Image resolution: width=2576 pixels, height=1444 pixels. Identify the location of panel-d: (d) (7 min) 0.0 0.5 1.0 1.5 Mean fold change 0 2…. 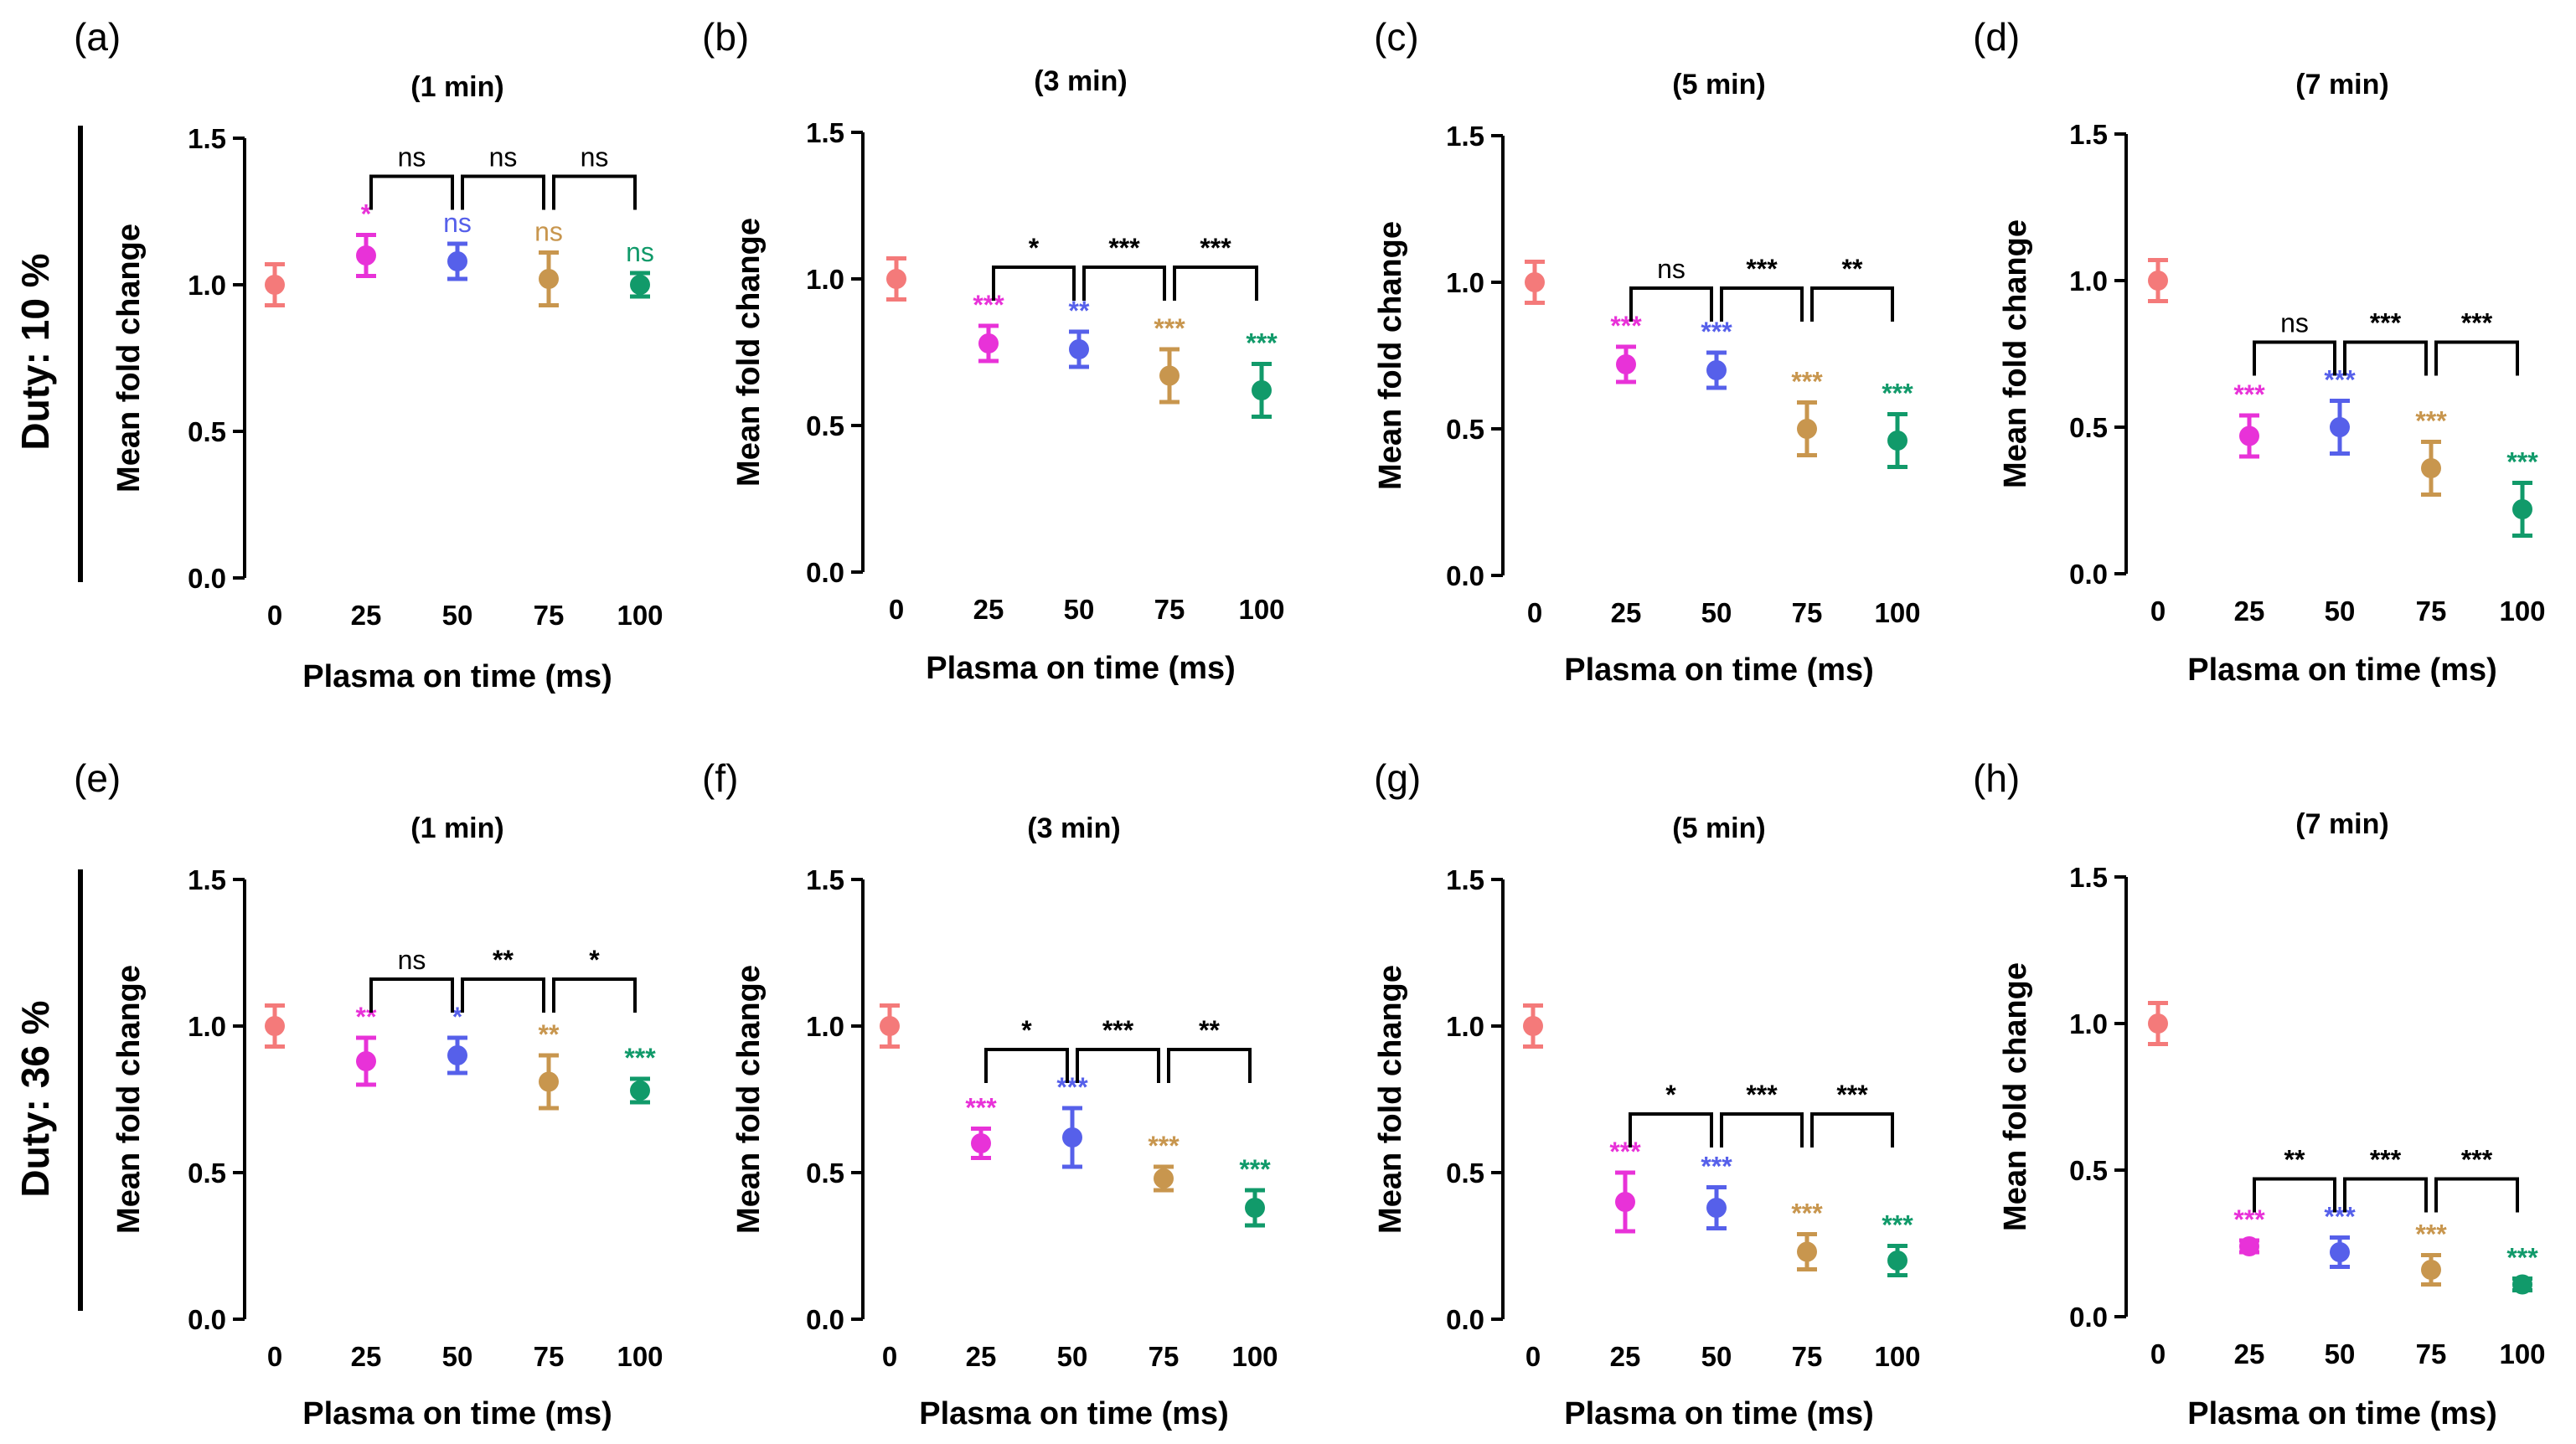
(2259, 351).